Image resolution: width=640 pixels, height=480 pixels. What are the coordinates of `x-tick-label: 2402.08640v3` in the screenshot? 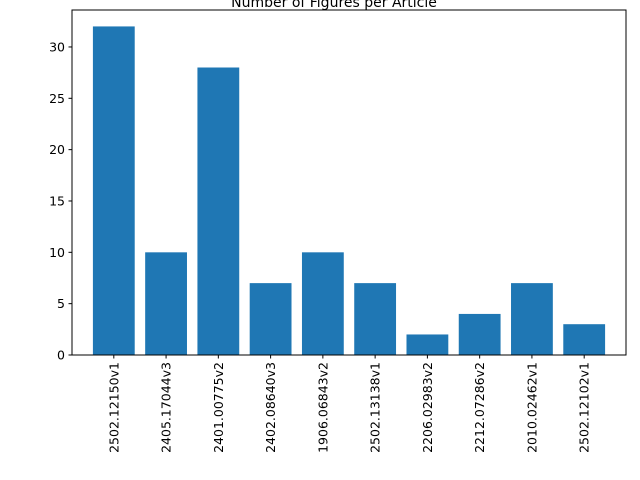 It's located at (270, 407).